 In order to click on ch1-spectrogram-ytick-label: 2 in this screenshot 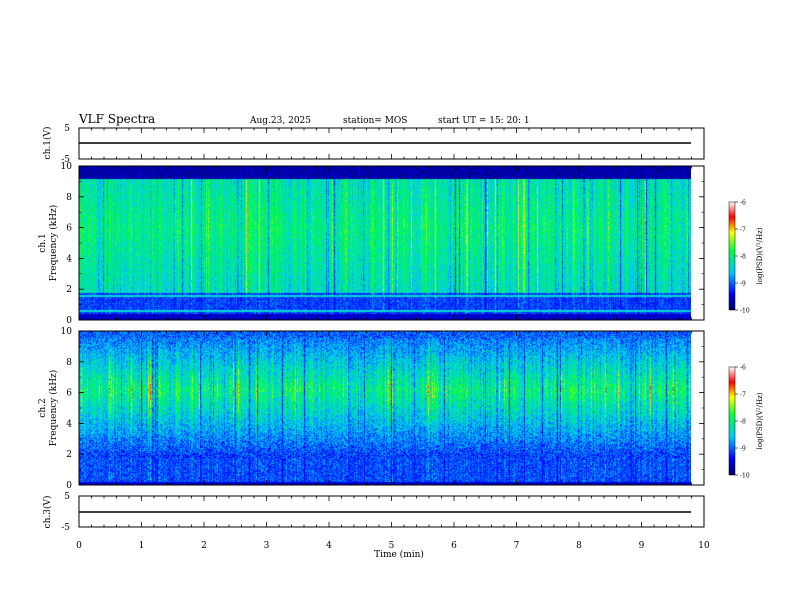, I will do `click(69, 290)`.